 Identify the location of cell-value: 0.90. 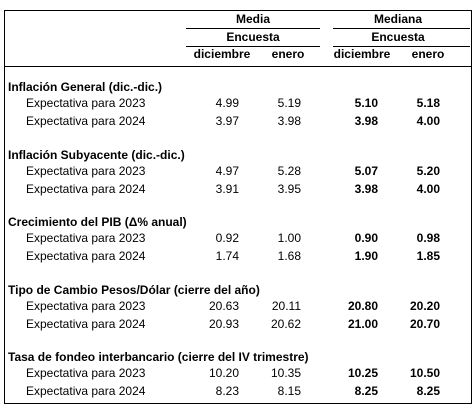
(366, 238).